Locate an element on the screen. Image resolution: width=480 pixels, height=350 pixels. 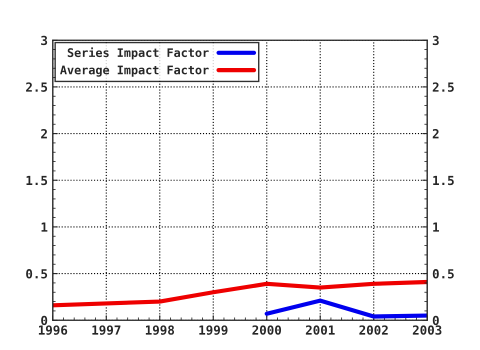
x-tick-label: 2001 is located at coordinates (320, 330).